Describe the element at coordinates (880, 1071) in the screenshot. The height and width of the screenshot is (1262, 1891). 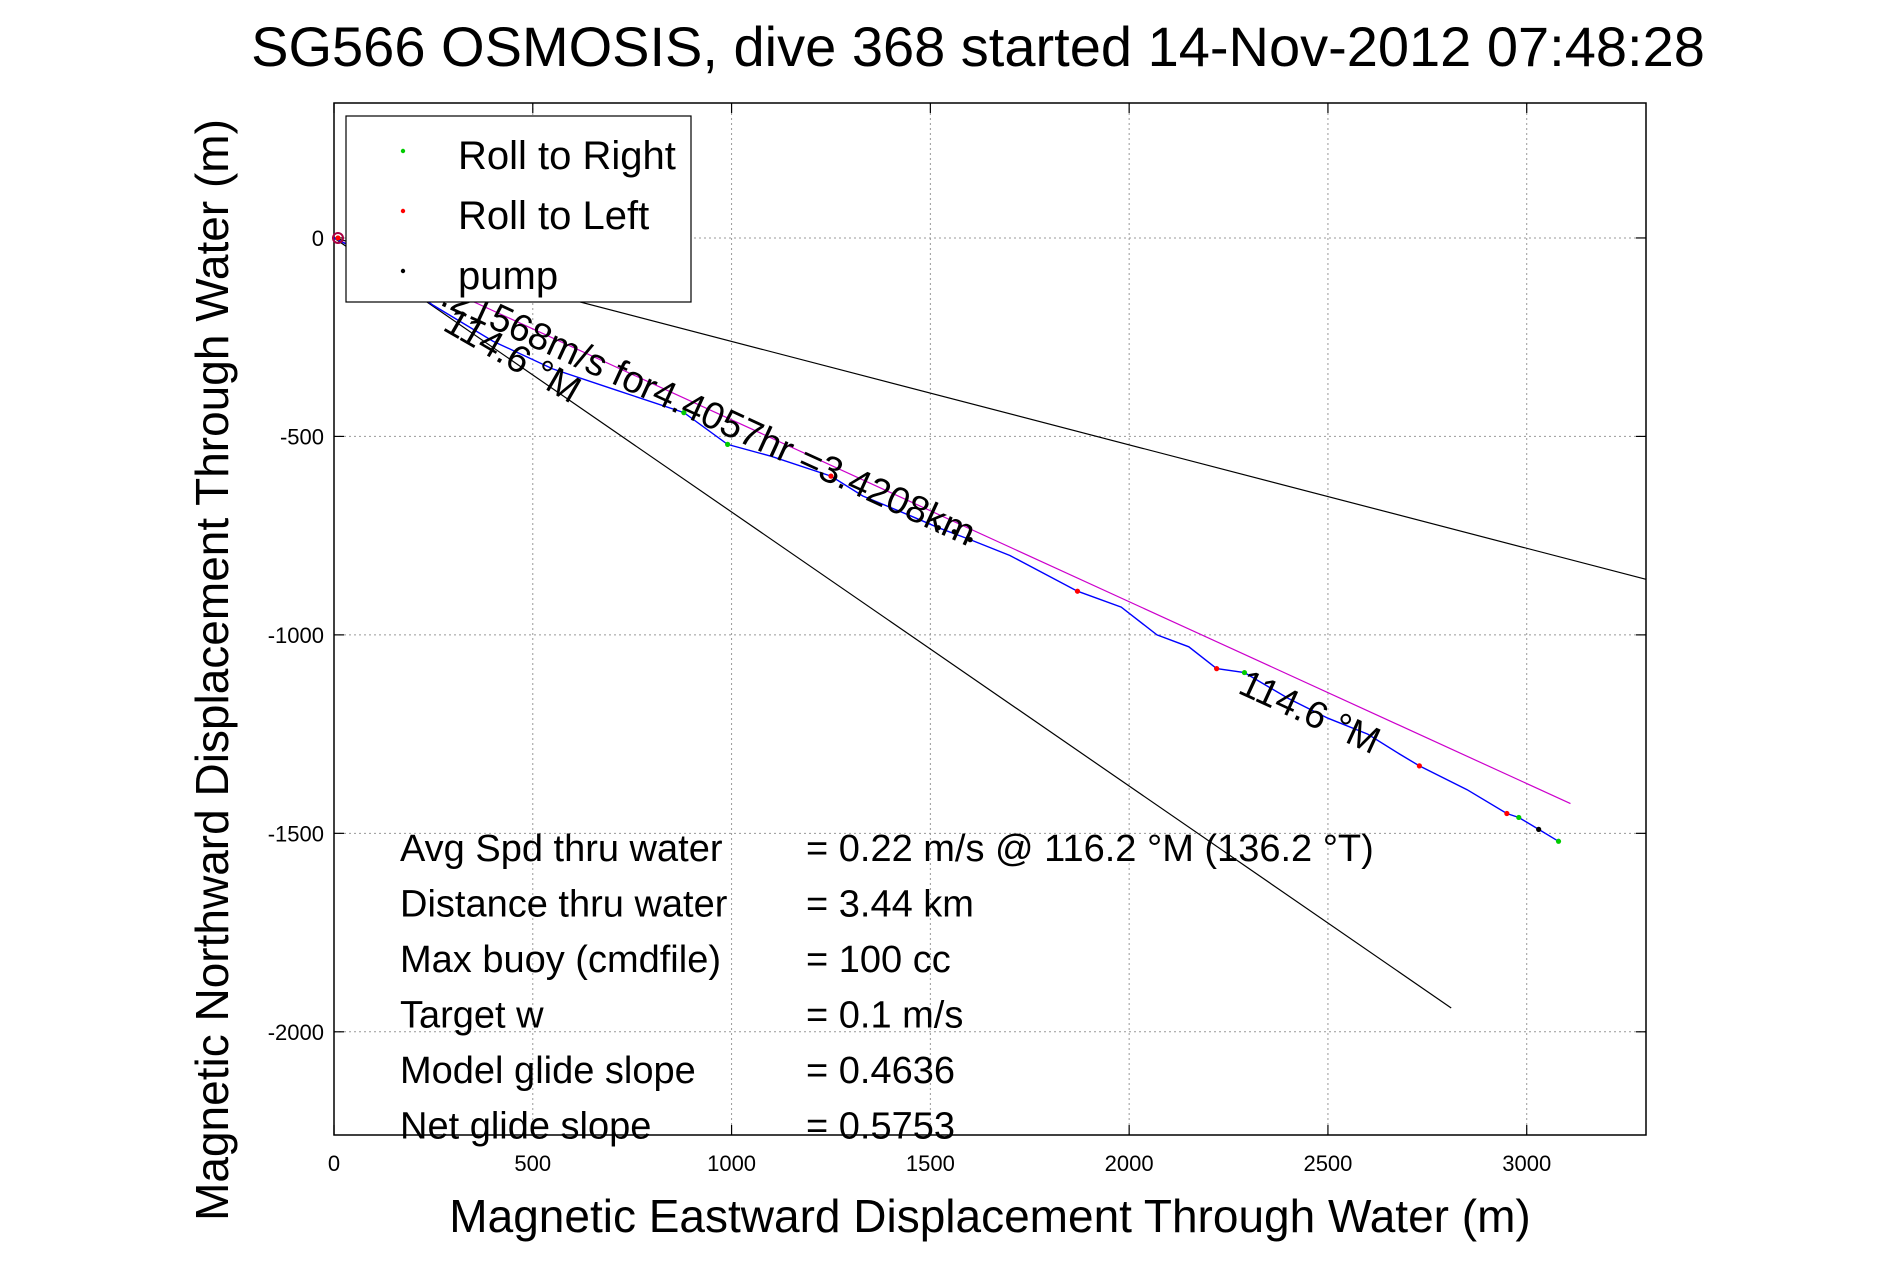
I see `stat-value: = 0.4636` at that location.